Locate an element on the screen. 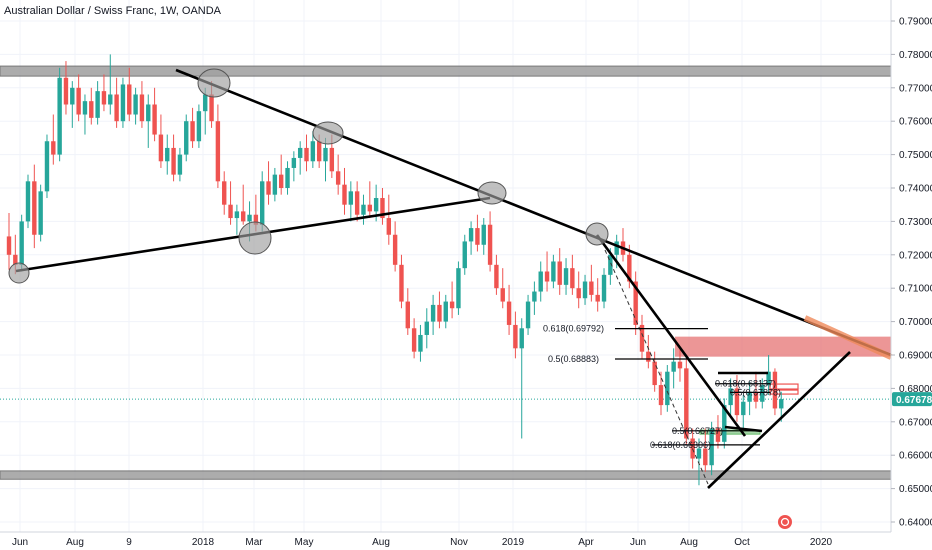 The height and width of the screenshot is (550, 932). y-tick-label: 0.71000 is located at coordinates (915, 289).